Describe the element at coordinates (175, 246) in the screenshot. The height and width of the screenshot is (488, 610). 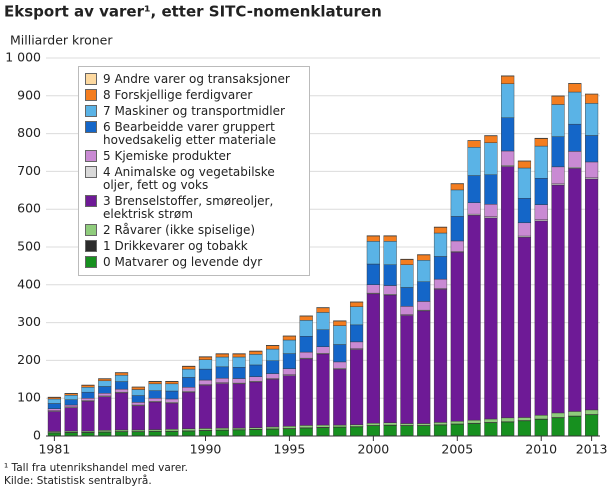
I see `legend-label: 1 Drikkevarer og tobakk` at that location.